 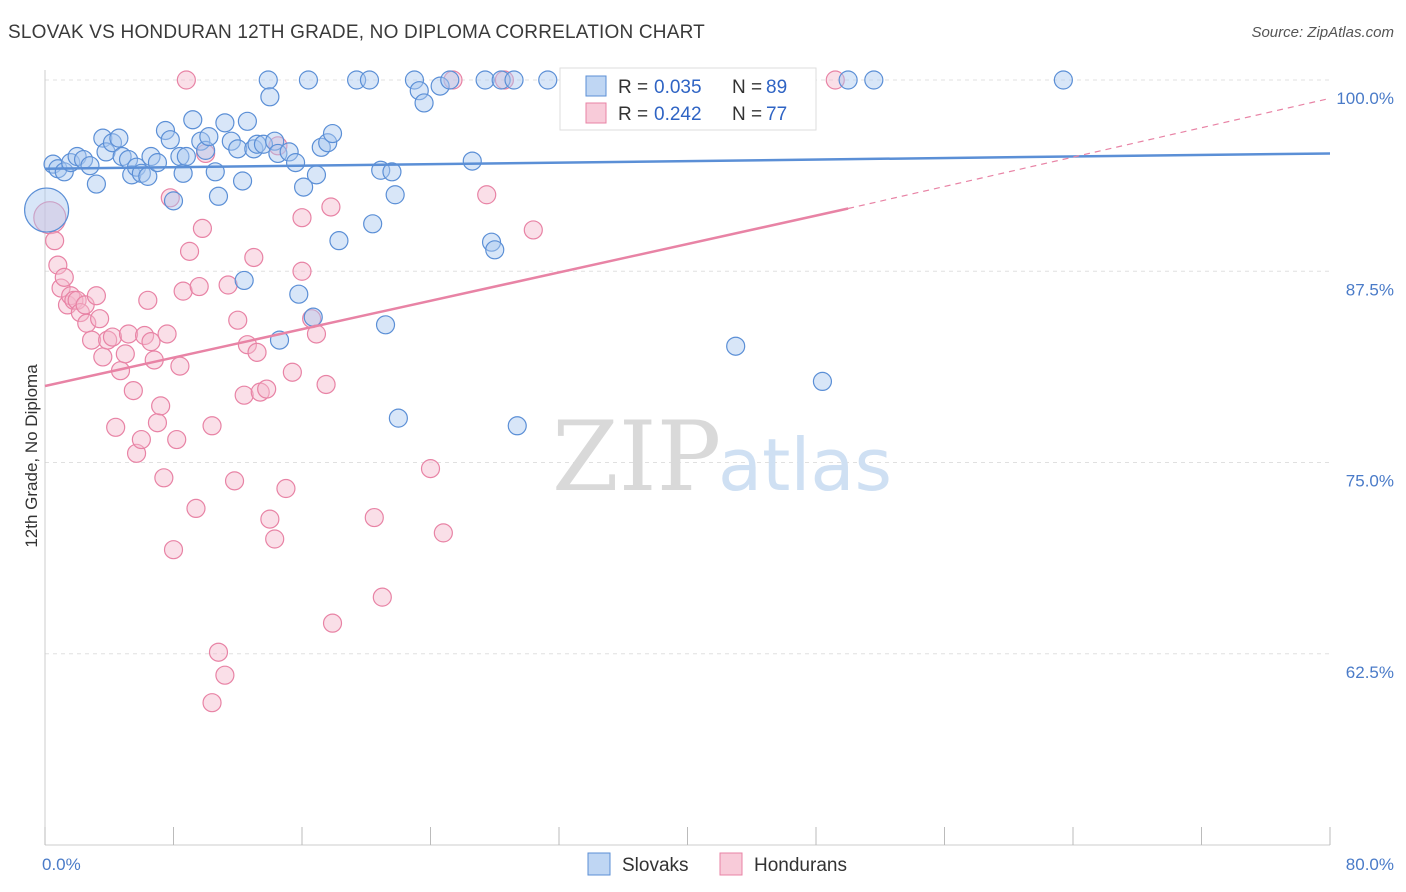 What do you see at coordinates (31, 456) in the screenshot?
I see `y-axis-label: 12th Grade, No Diploma` at bounding box center [31, 456].